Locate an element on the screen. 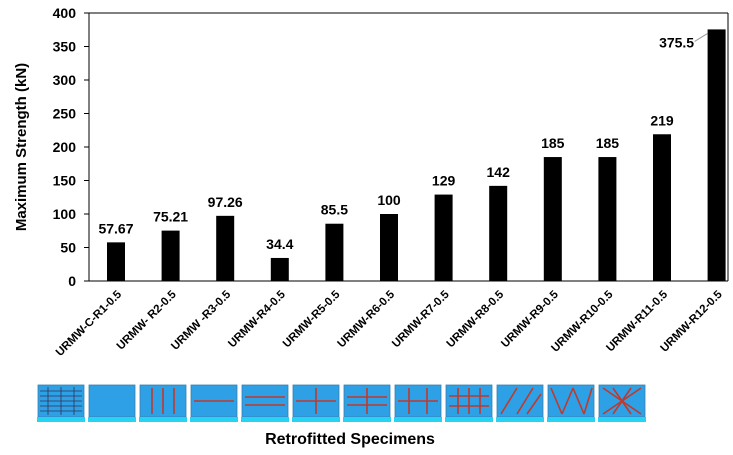 This screenshot has height=455, width=733. category-label: URMW-R6-0.5 is located at coordinates (366, 319).